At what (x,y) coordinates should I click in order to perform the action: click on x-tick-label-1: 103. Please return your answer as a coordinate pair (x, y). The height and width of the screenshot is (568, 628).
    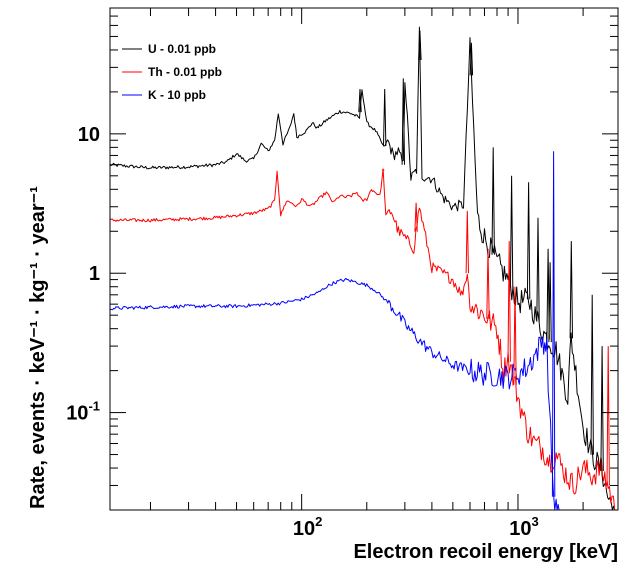
    Looking at the image, I should click on (523, 527).